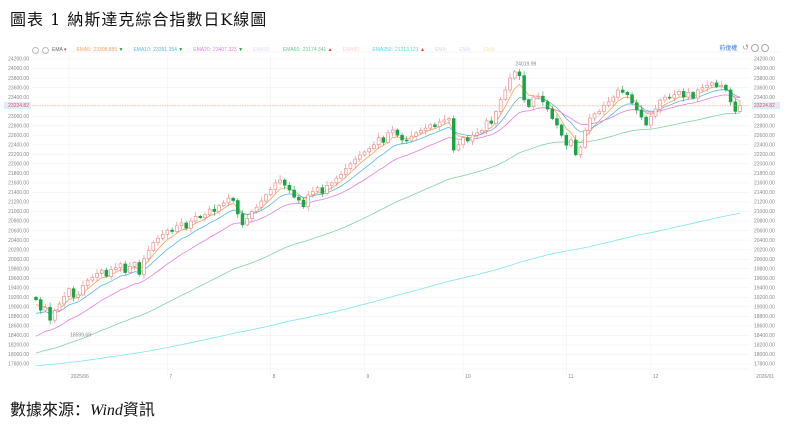  What do you see at coordinates (18, 106) in the screenshot?
I see `current-price-left: 23224.82` at bounding box center [18, 106].